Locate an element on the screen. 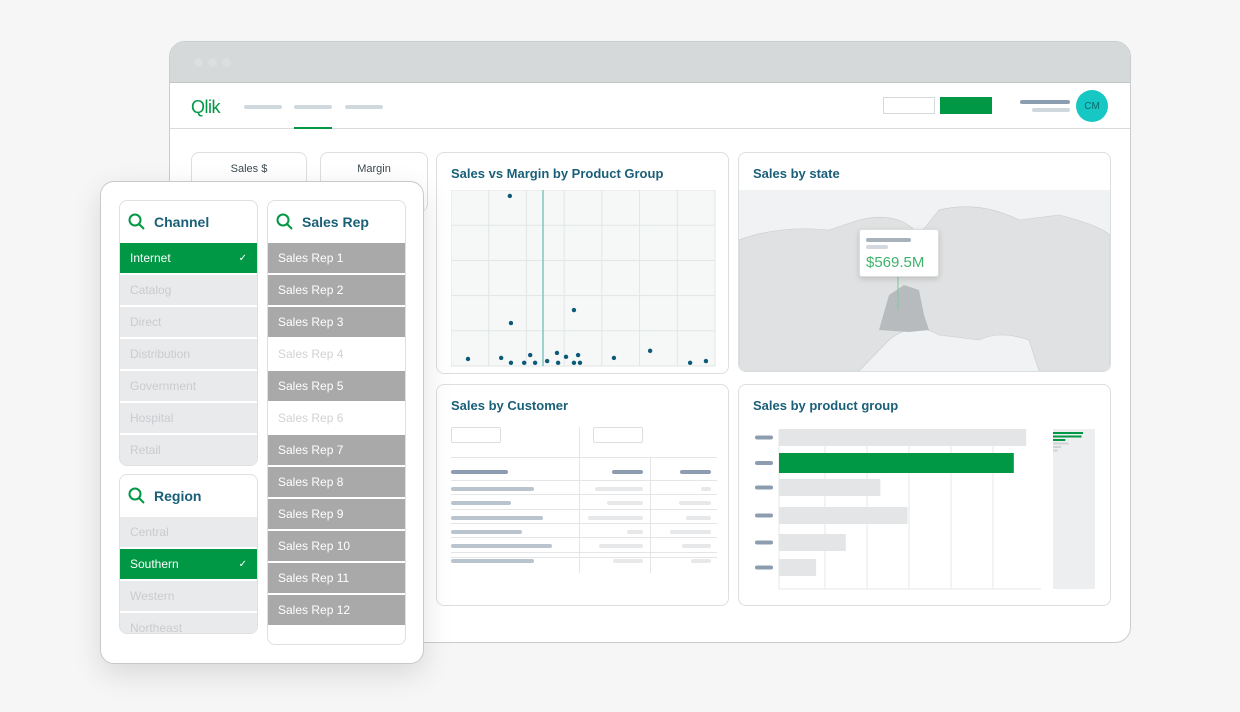 Image resolution: width=1240 pixels, height=712 pixels. listbox-title: Channel is located at coordinates (182, 222).